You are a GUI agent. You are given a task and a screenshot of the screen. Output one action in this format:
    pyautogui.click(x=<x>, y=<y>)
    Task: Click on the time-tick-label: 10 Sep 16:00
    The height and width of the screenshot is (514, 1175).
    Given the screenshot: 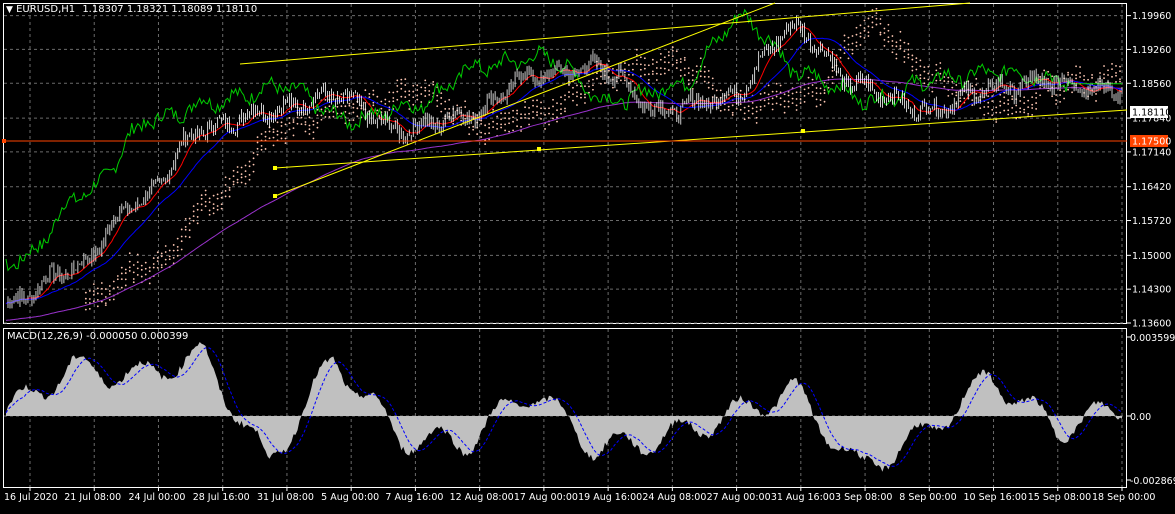 What is the action you would take?
    pyautogui.click(x=995, y=497)
    